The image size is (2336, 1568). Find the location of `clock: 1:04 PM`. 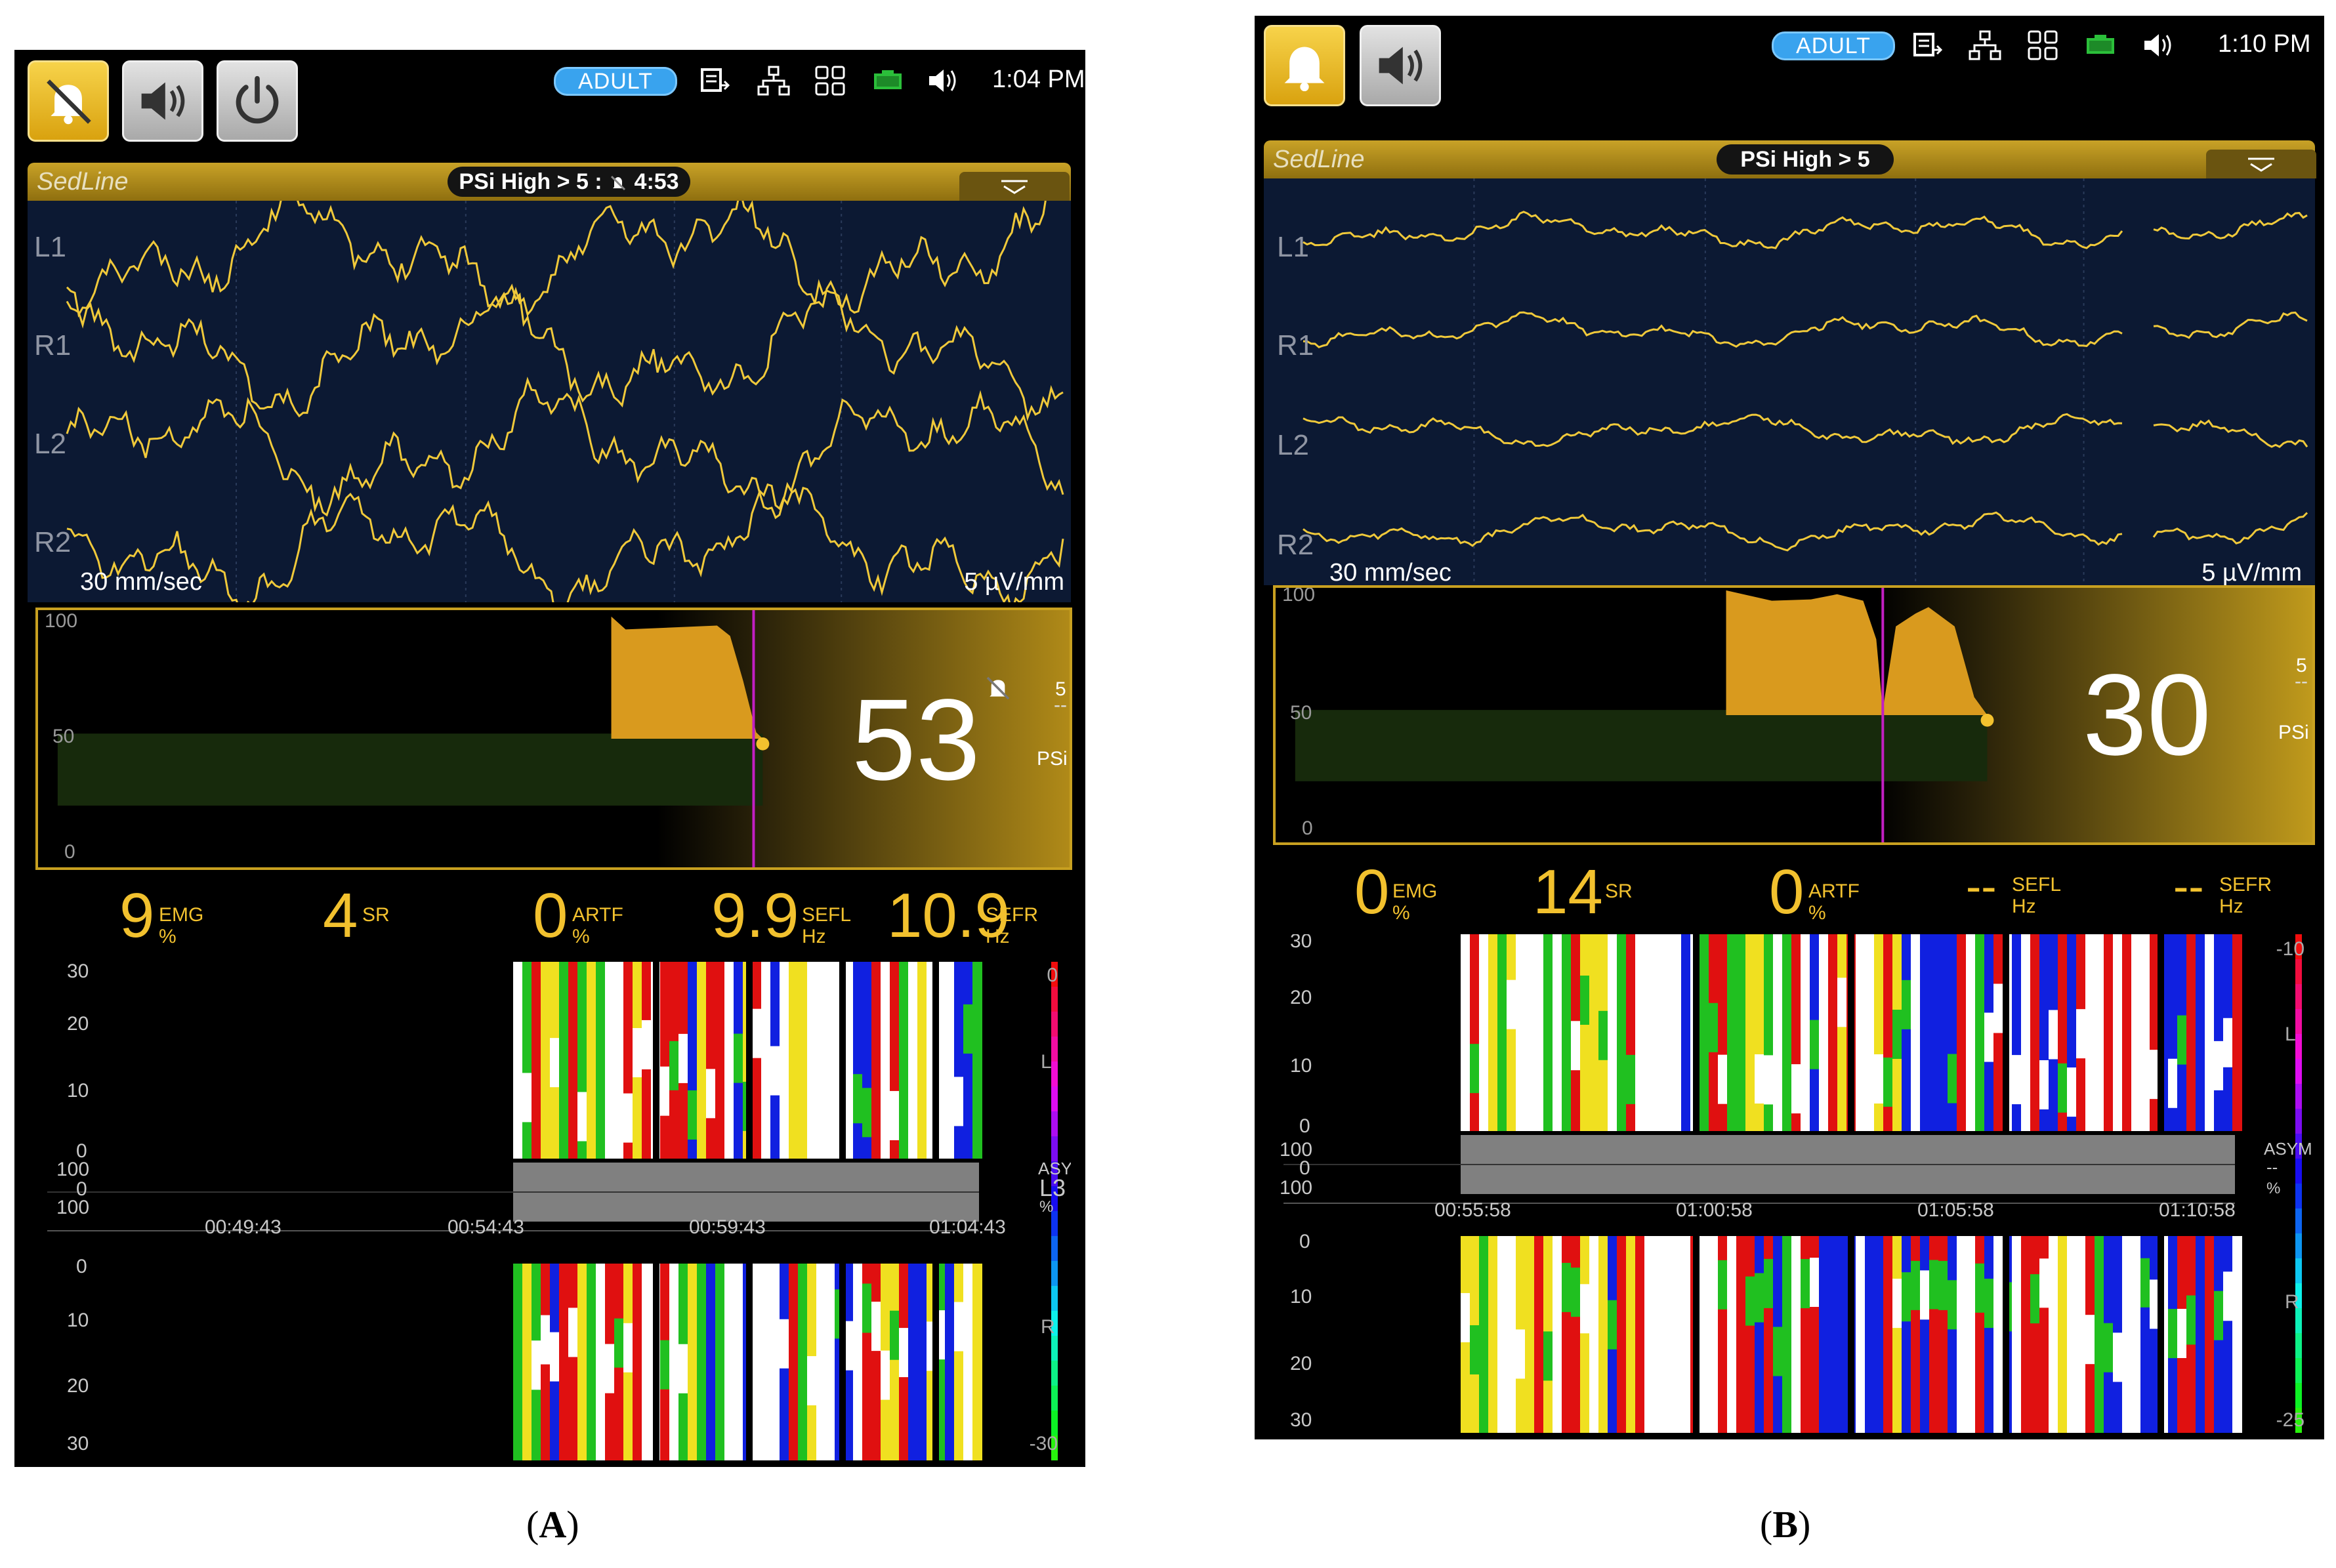

clock: 1:04 PM is located at coordinates (1038, 79).